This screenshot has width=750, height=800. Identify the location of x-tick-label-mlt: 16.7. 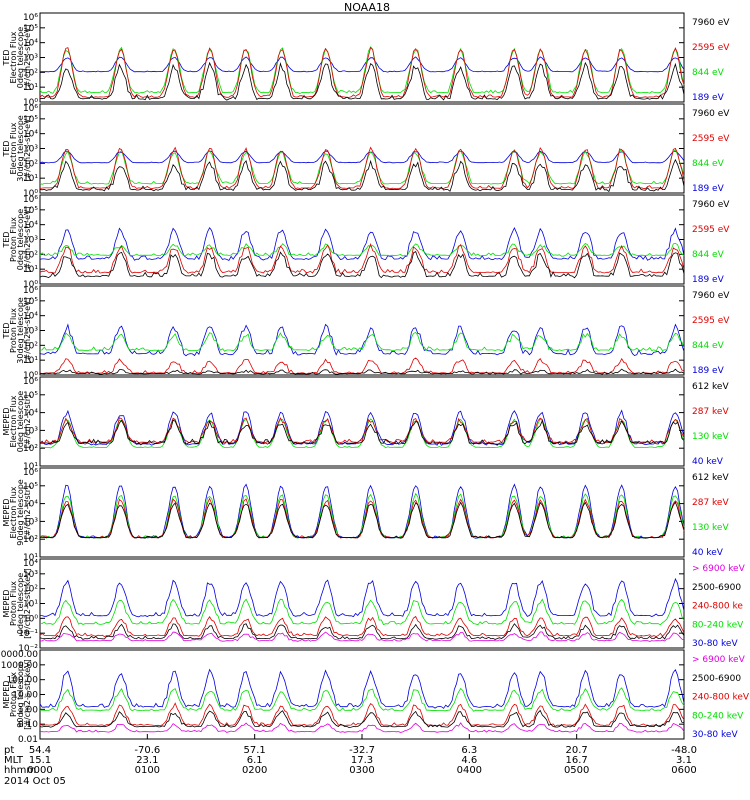
(577, 760).